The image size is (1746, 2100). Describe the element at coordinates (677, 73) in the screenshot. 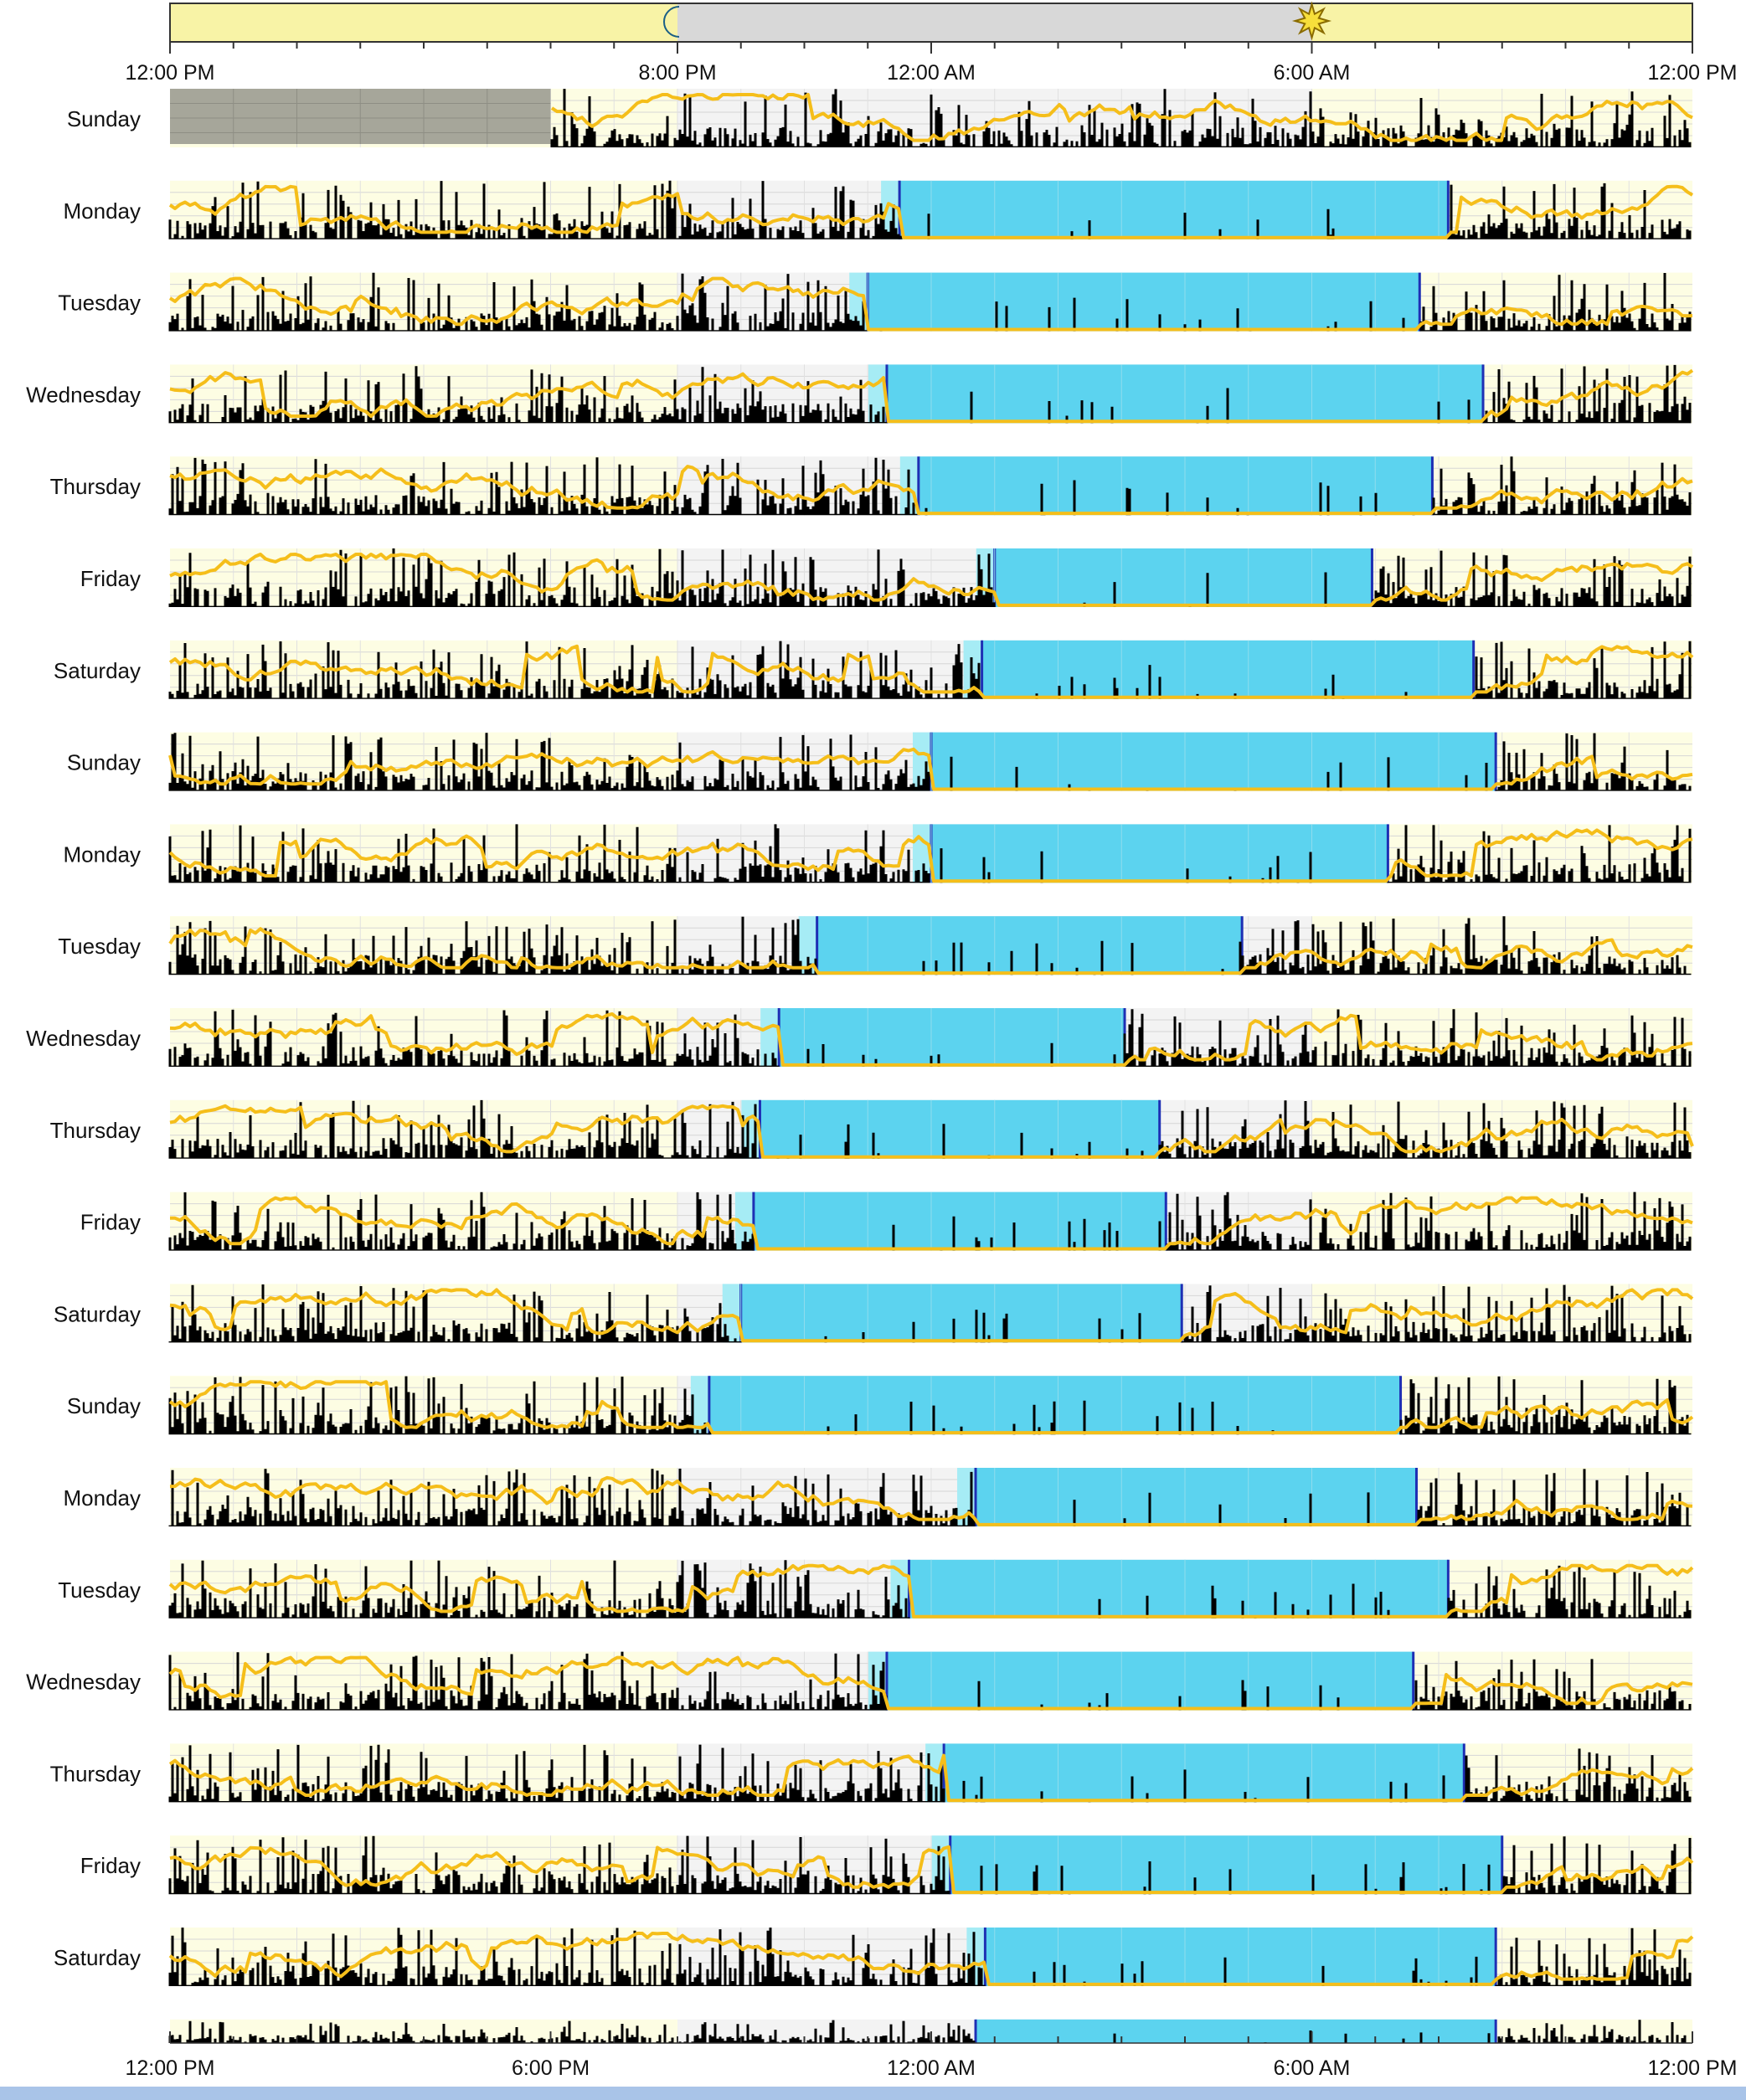

I see `axis-tick-label: 8:00 PM` at that location.